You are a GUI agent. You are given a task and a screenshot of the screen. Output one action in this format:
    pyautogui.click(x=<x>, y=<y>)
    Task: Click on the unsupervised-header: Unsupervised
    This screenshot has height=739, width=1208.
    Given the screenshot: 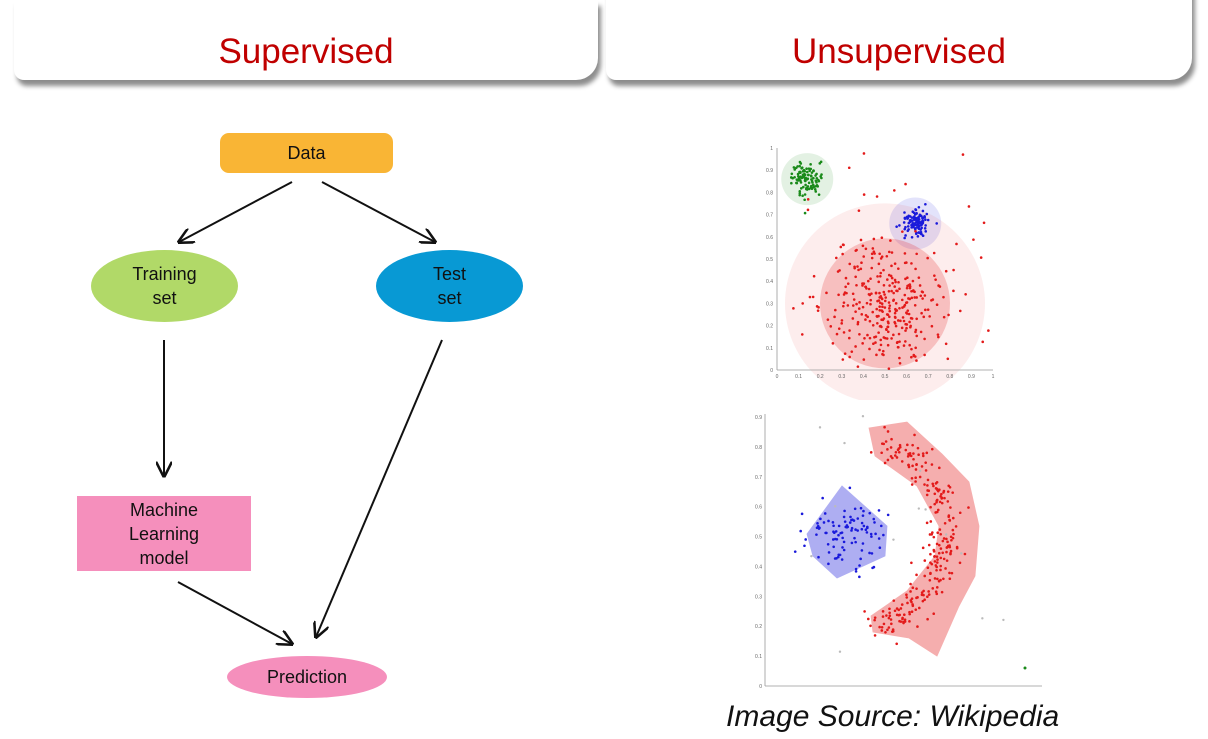 What is the action you would take?
    pyautogui.click(x=899, y=40)
    